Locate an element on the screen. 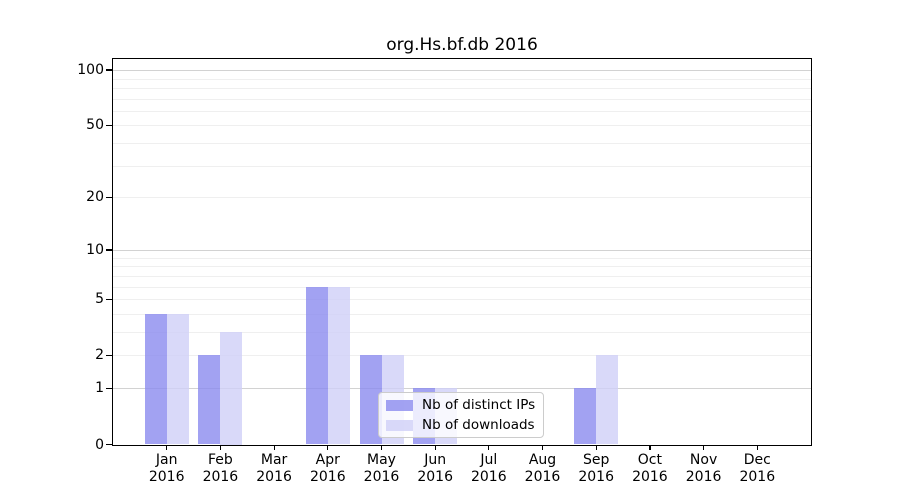 The image size is (900, 500). y-tick-label: 100 is located at coordinates (90, 70).